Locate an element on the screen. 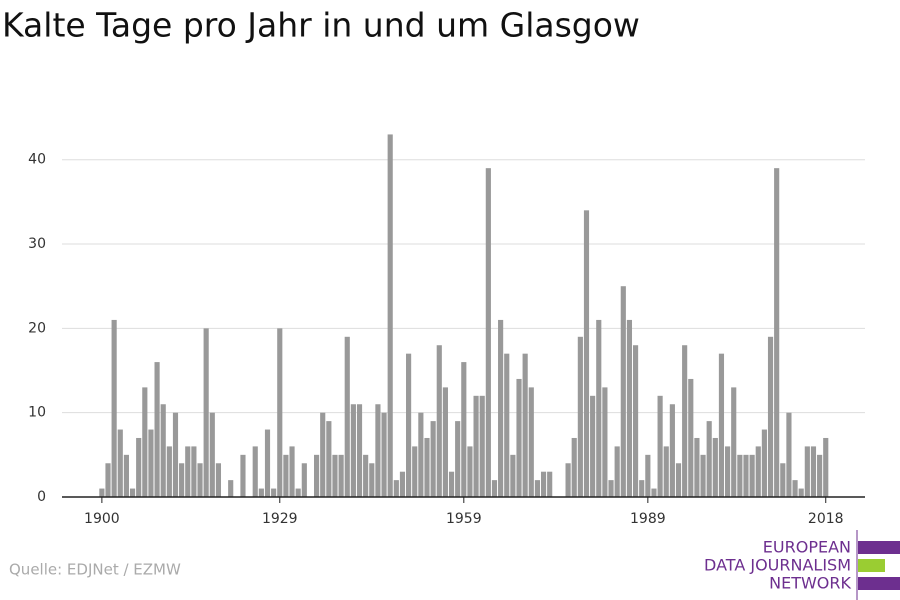 The height and width of the screenshot is (600, 900). logo-text: DATA JOURNALISM is located at coordinates (777, 565).